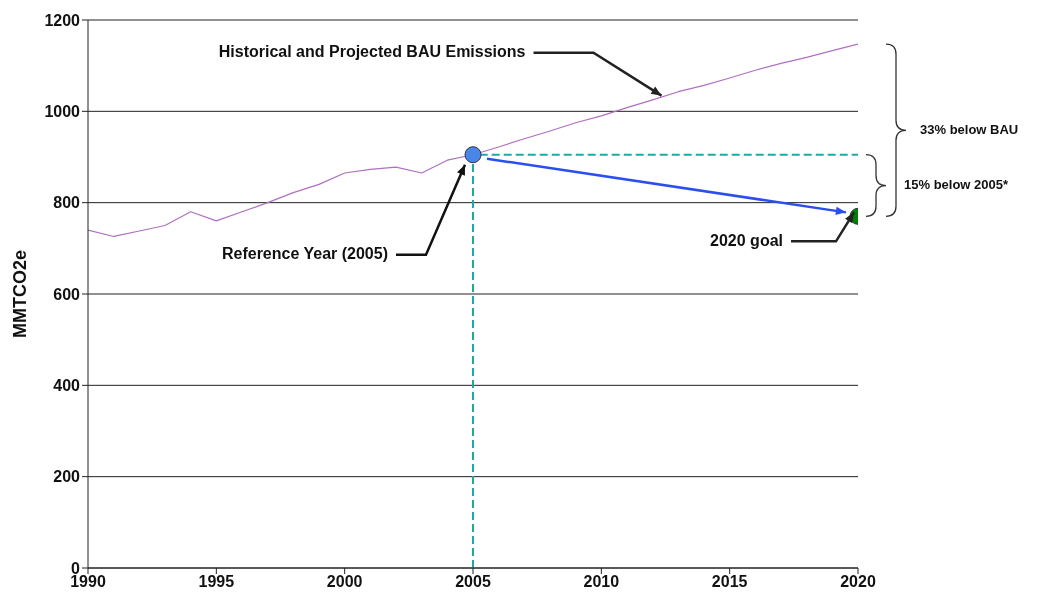 This screenshot has width=1048, height=609. What do you see at coordinates (67, 386) in the screenshot?
I see `y-tick-label: 400` at bounding box center [67, 386].